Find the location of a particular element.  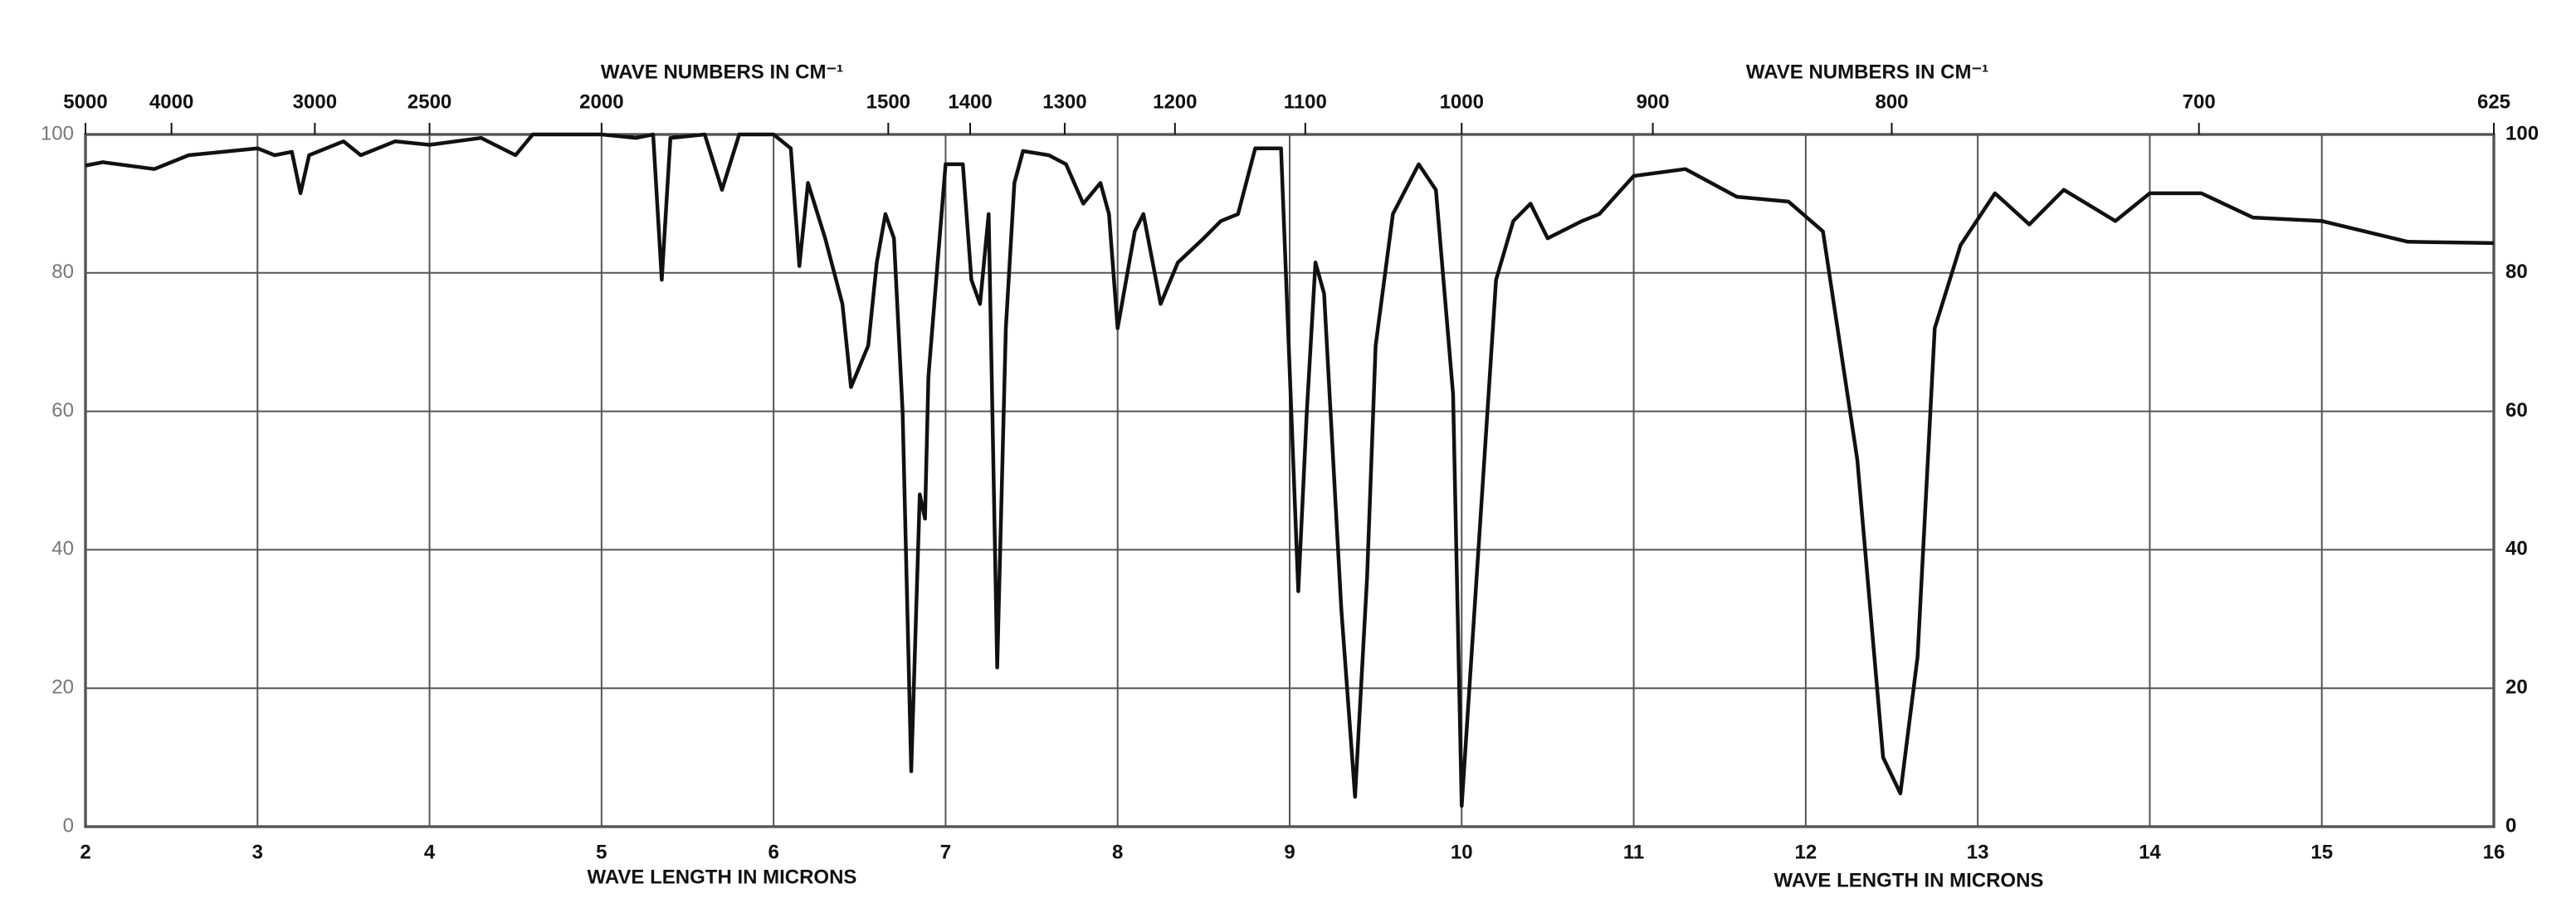

top-tick-label: 800 is located at coordinates (1892, 101).